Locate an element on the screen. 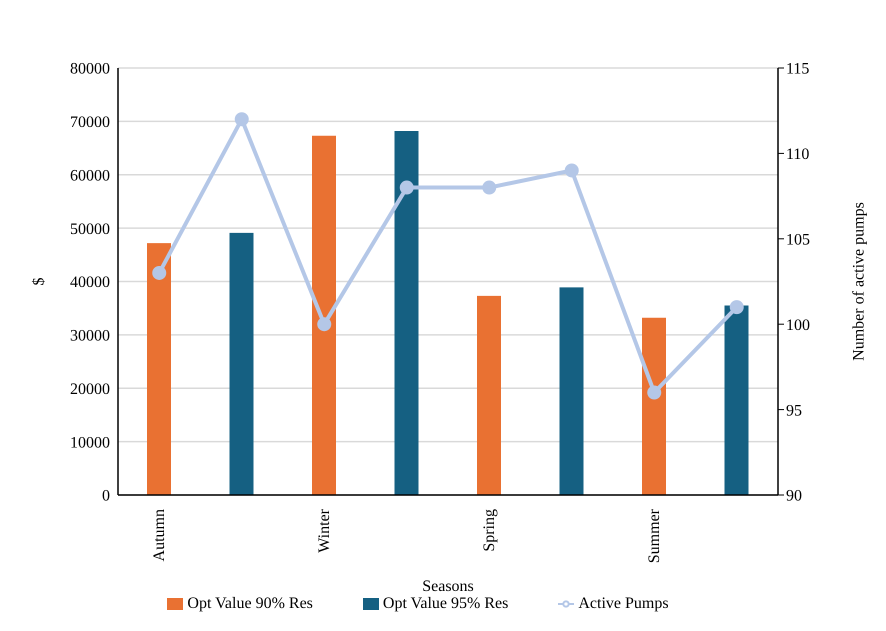 This screenshot has height=631, width=886. y-tick-label: 20000 is located at coordinates (90, 389).